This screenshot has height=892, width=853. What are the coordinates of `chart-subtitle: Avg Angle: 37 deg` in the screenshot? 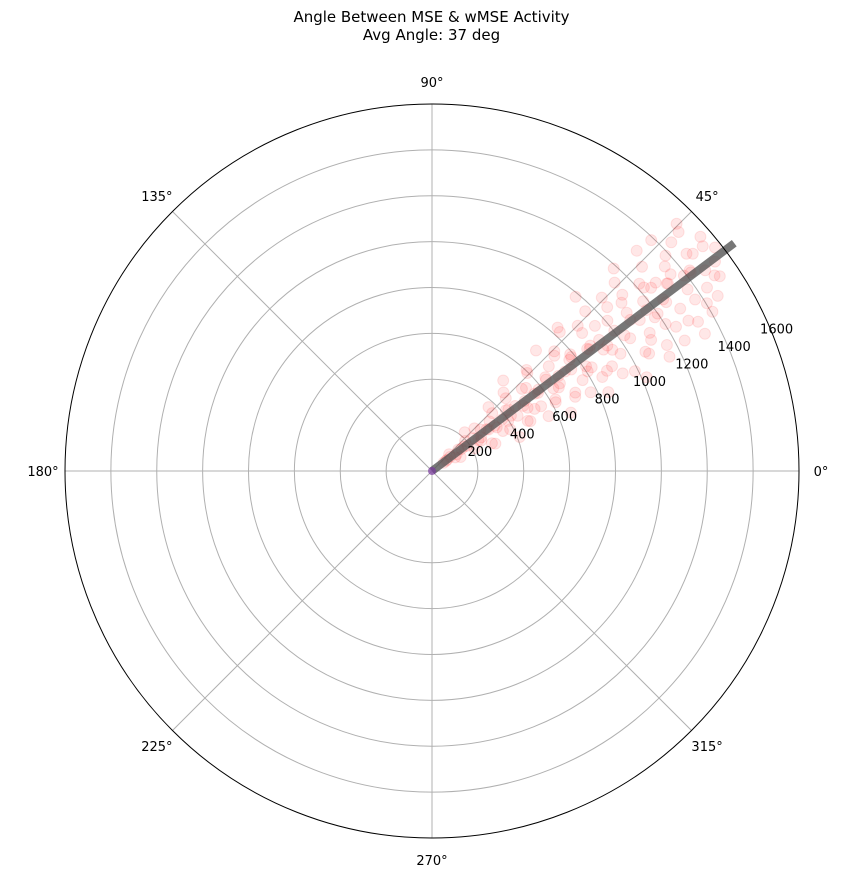 It's located at (431, 35).